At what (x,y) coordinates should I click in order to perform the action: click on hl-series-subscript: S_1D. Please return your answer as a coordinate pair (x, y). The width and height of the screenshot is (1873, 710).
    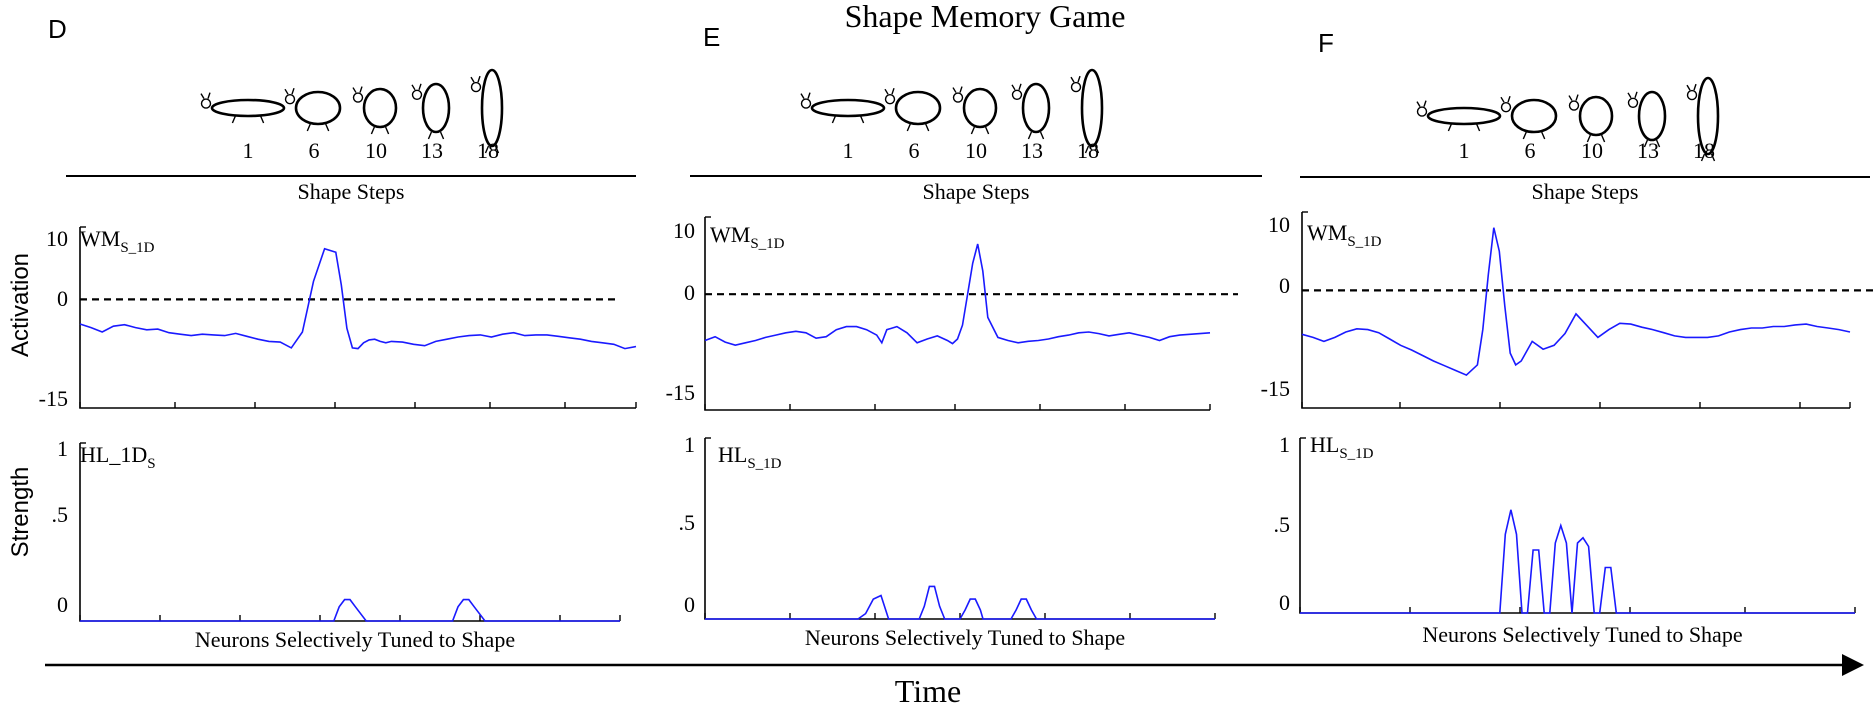
    Looking at the image, I should click on (764, 464).